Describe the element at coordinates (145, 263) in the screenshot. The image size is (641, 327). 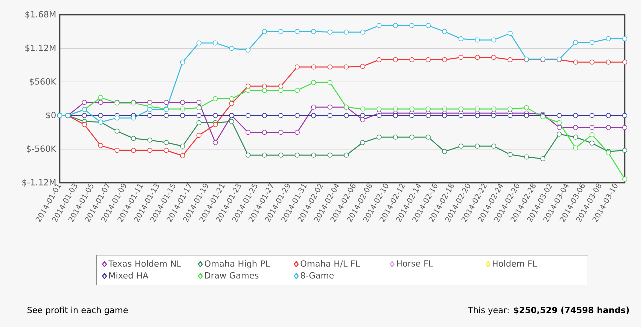
I see `legend-label: Texas Holdem NL` at that location.